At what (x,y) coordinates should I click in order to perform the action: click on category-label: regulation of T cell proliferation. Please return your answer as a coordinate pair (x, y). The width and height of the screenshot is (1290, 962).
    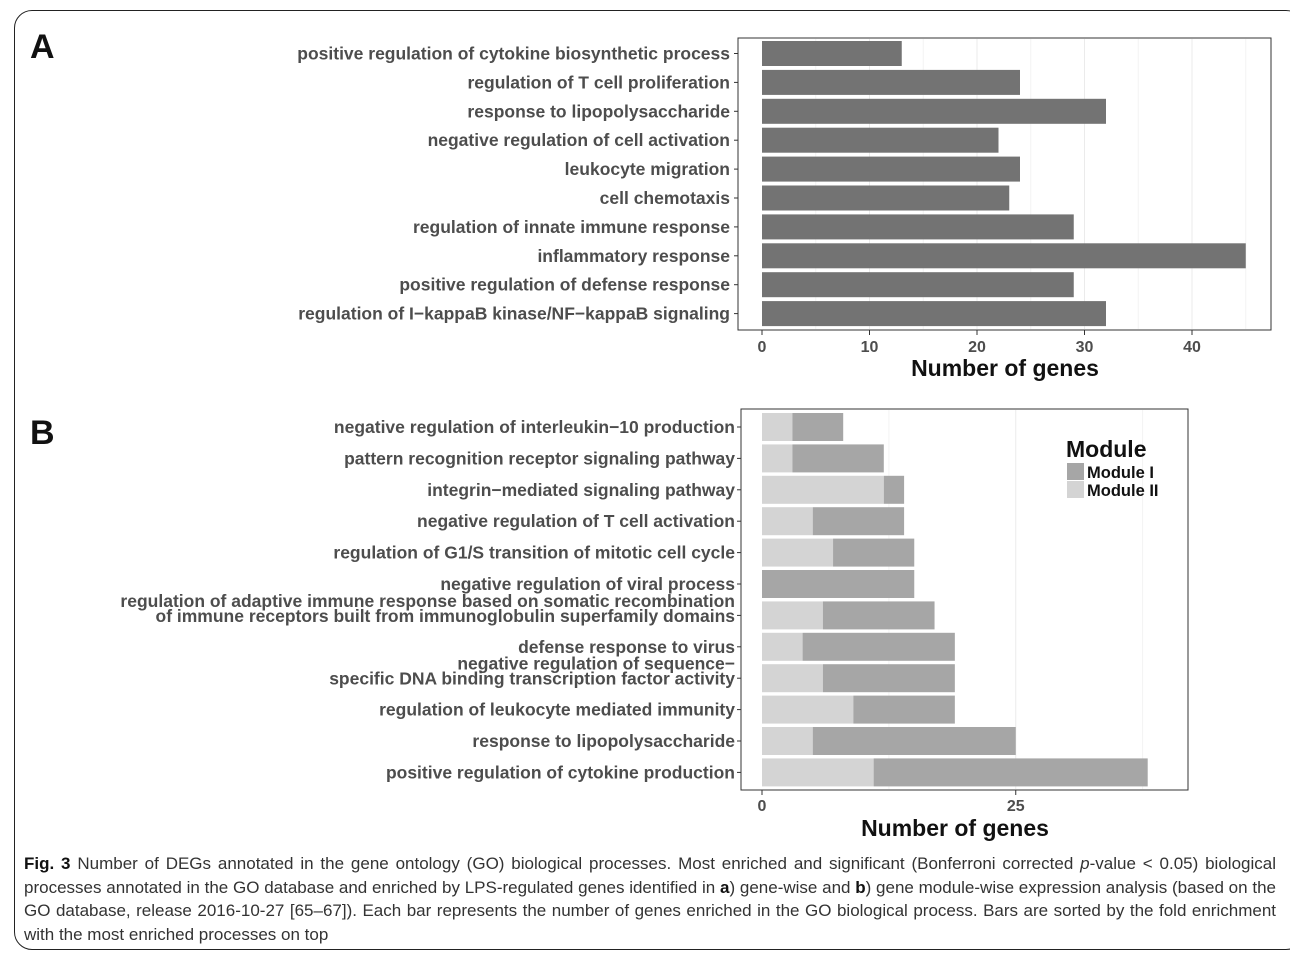
    Looking at the image, I should click on (598, 82).